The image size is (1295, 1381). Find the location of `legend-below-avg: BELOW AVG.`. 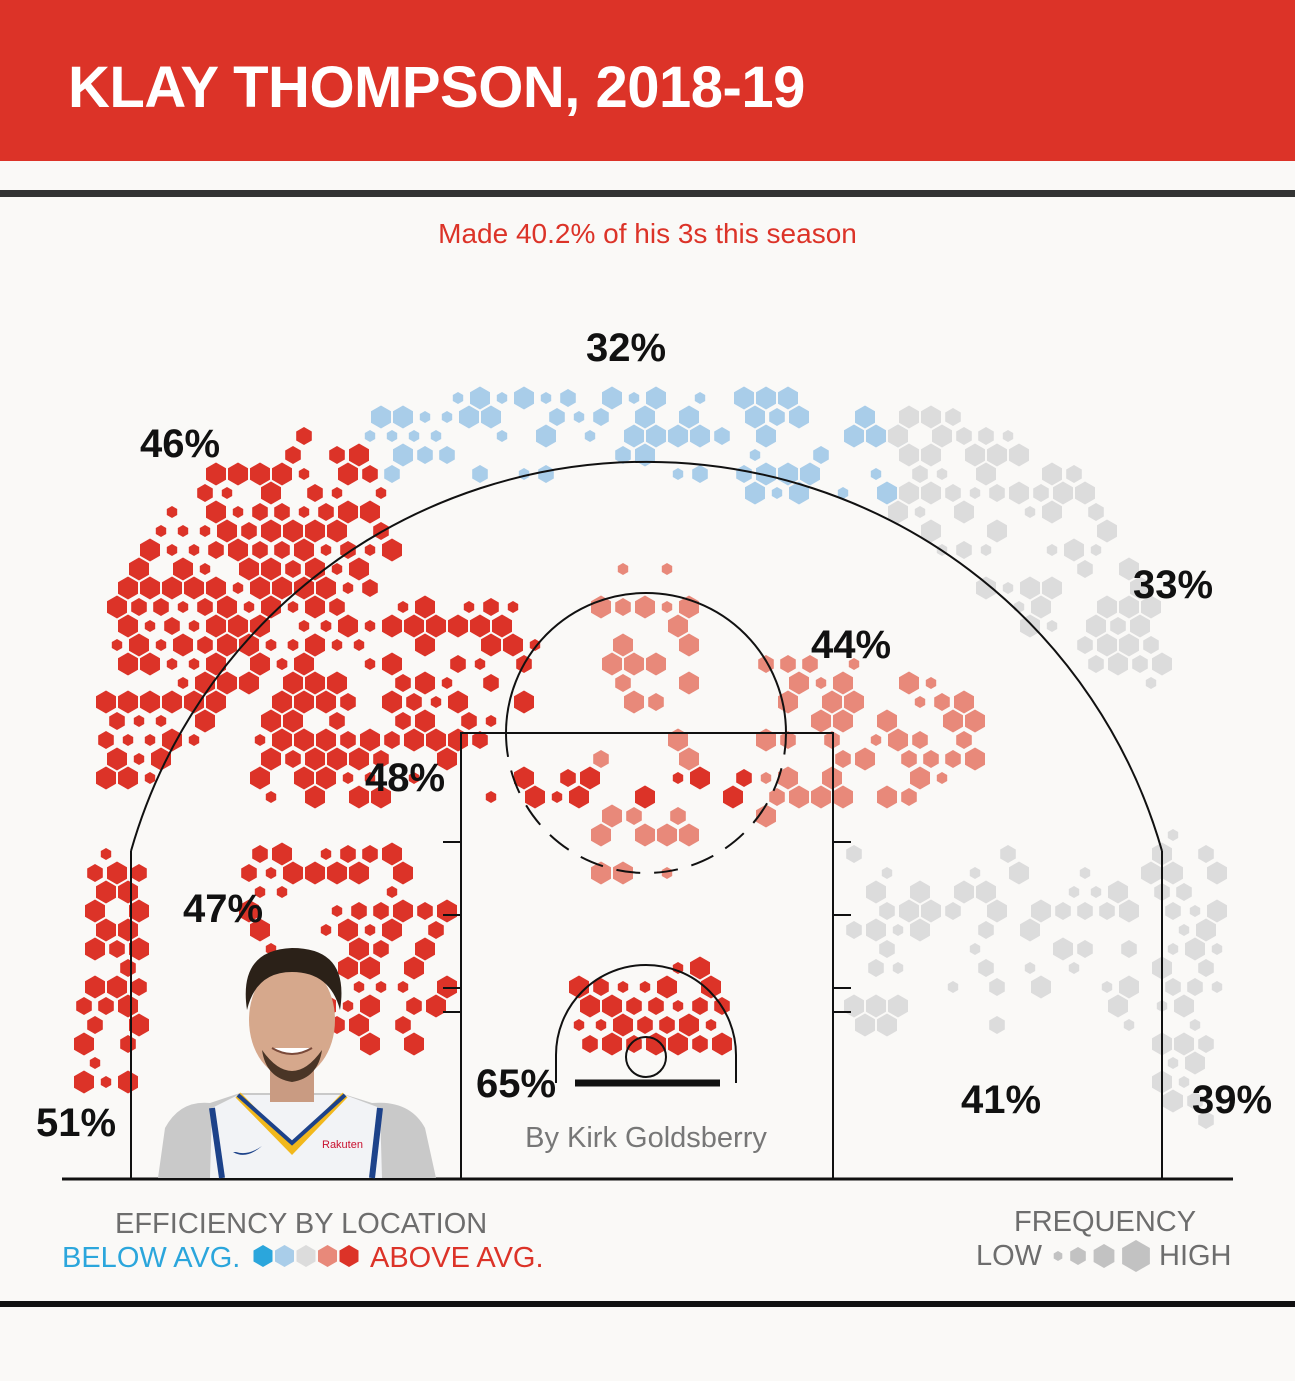

legend-below-avg: BELOW AVG. is located at coordinates (151, 1258).